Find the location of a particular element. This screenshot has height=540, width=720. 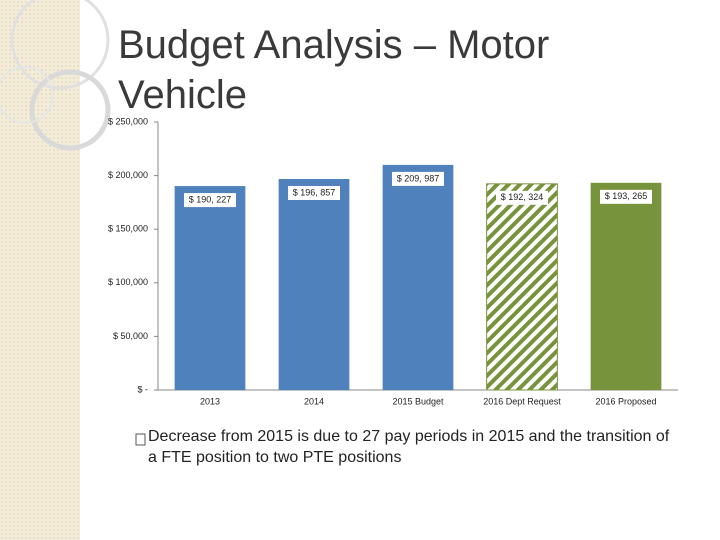

value-label: $ 190, 227 is located at coordinates (210, 199).